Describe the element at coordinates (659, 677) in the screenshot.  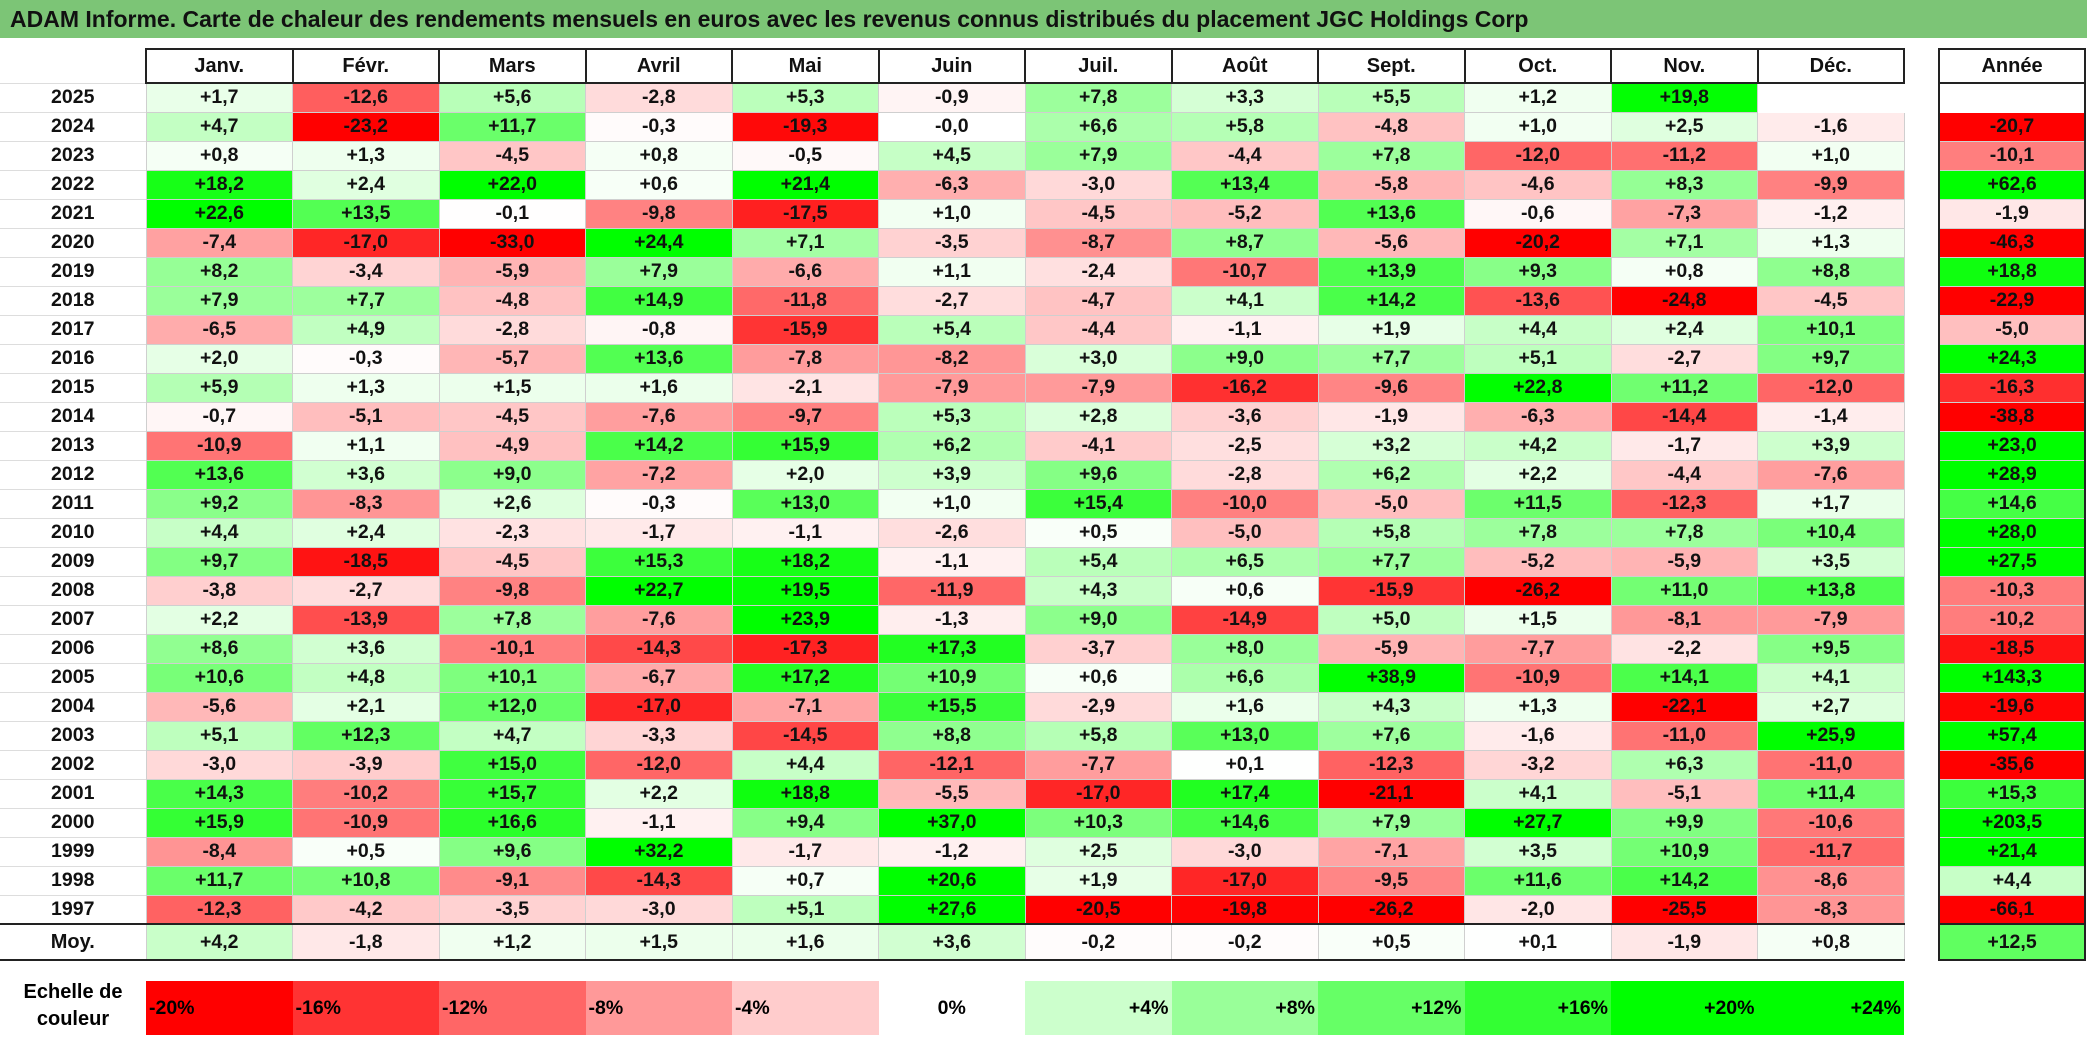
I see `heatmap-cell: -6,7` at that location.